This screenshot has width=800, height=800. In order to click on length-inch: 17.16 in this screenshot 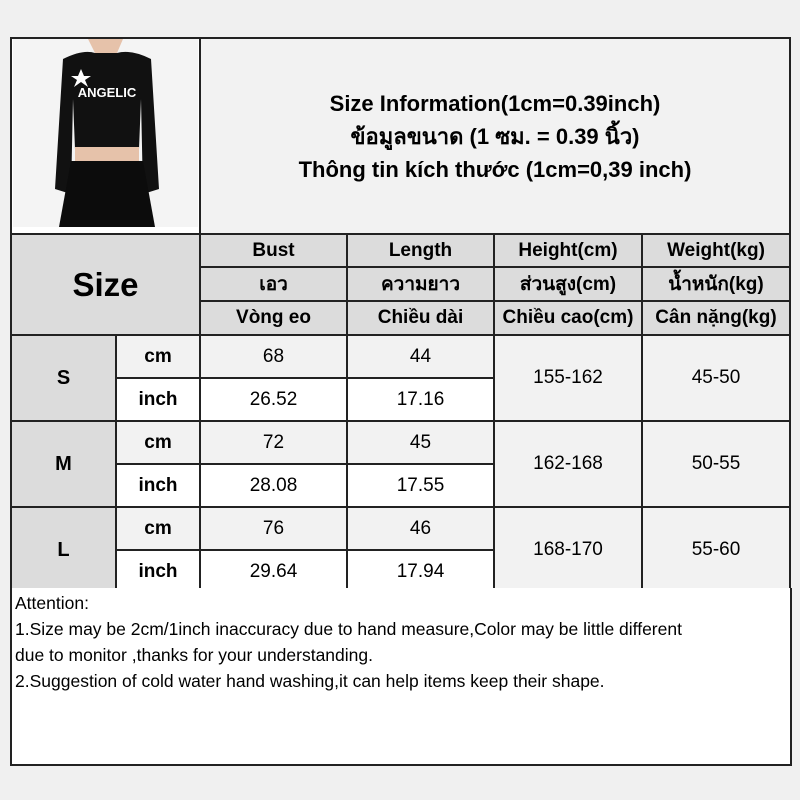, I will do `click(420, 399)`.